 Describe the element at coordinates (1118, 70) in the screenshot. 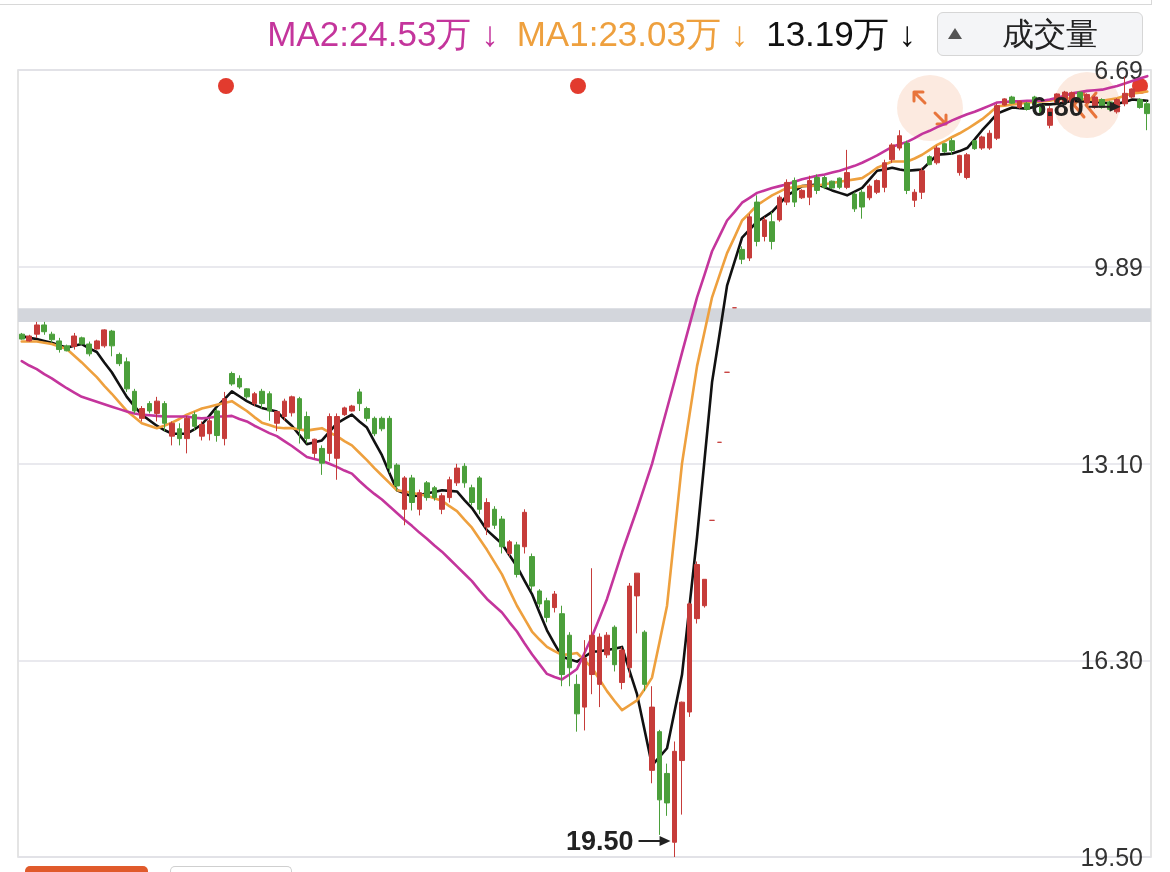

I see `y-tick-label: 6.69` at that location.